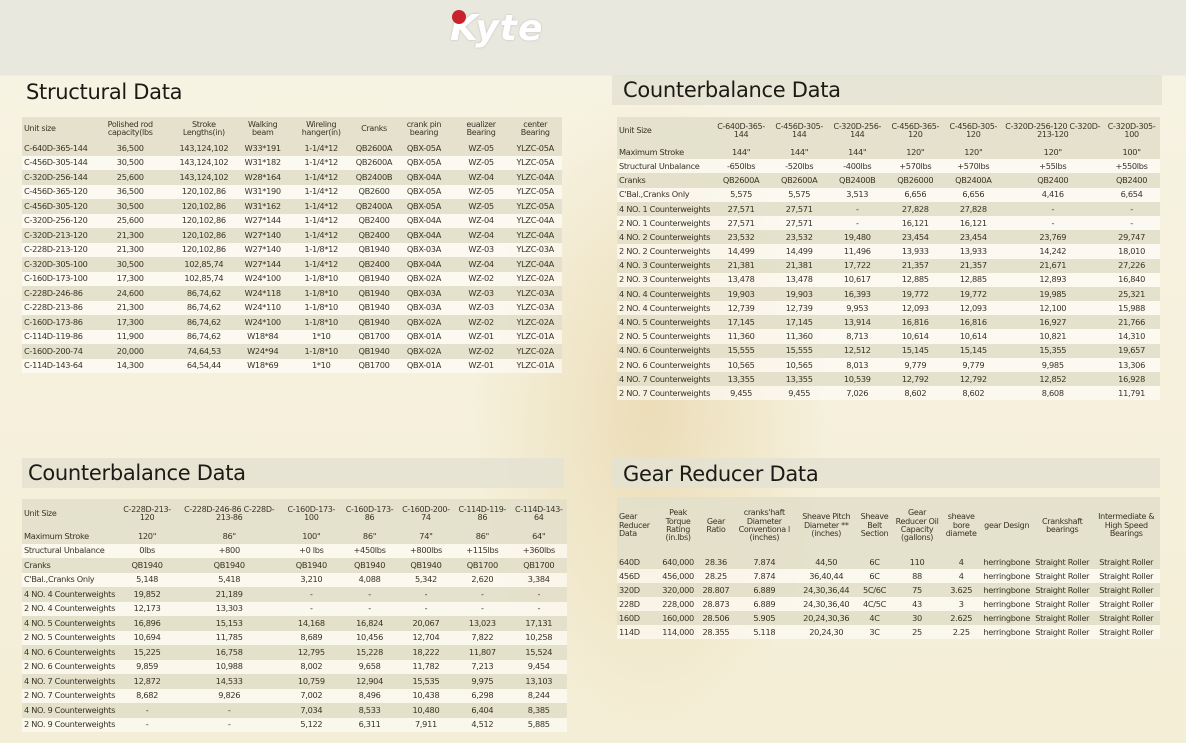  What do you see at coordinates (481, 162) in the screenshot?
I see `table-cell: WZ-05` at bounding box center [481, 162].